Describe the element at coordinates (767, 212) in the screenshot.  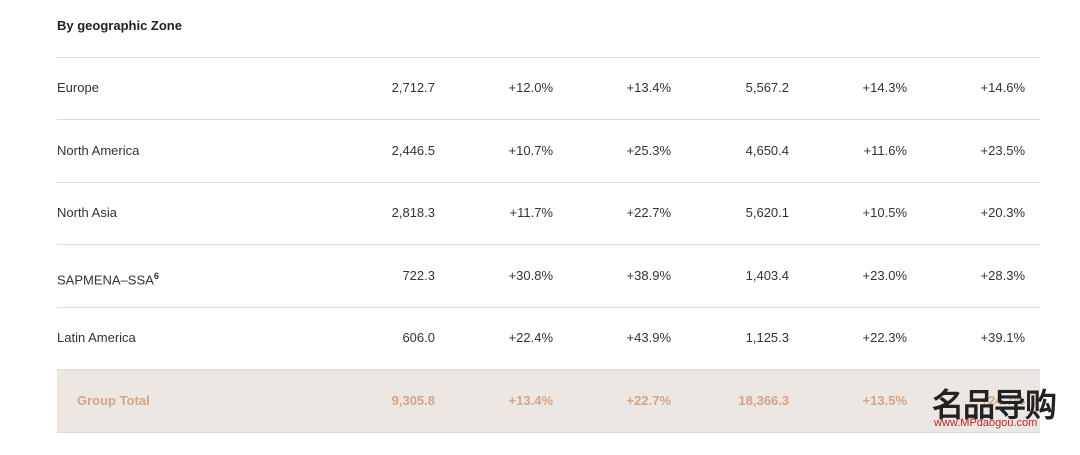
I see `row-cell: 5,620.1` at that location.